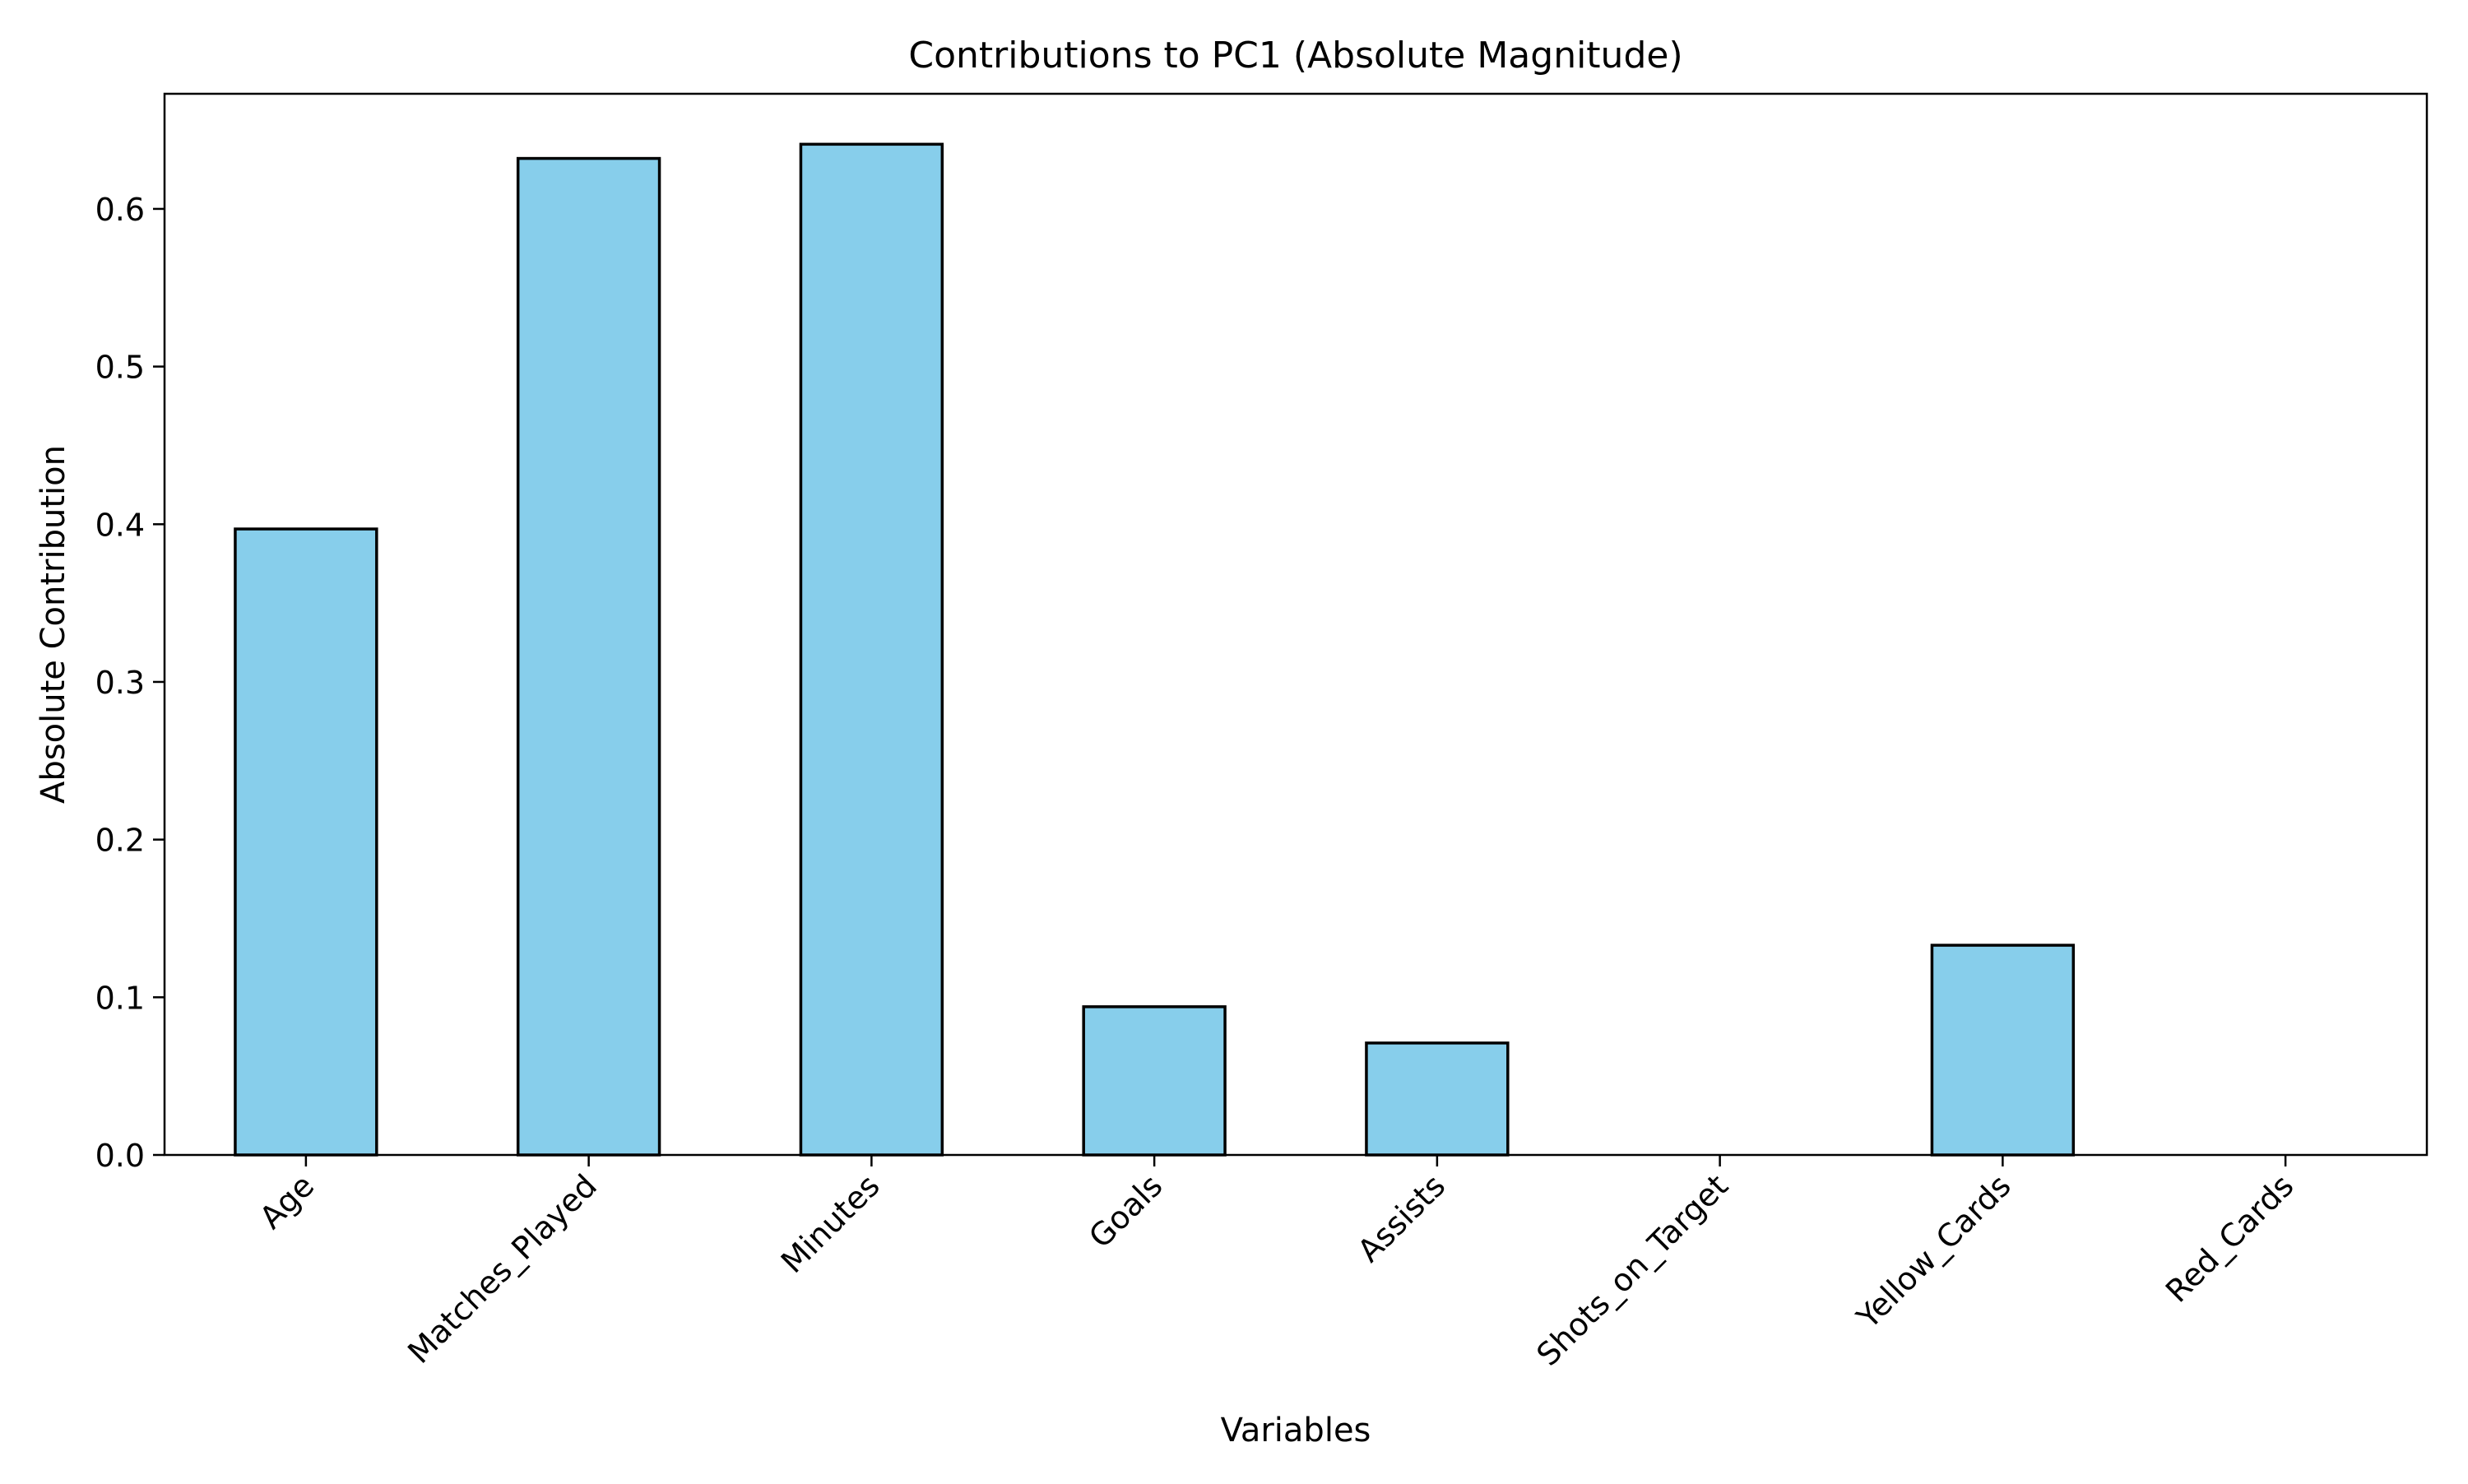 The width and height of the screenshot is (2468, 1484). I want to click on y-tick-label: 0.0, so click(120, 1156).